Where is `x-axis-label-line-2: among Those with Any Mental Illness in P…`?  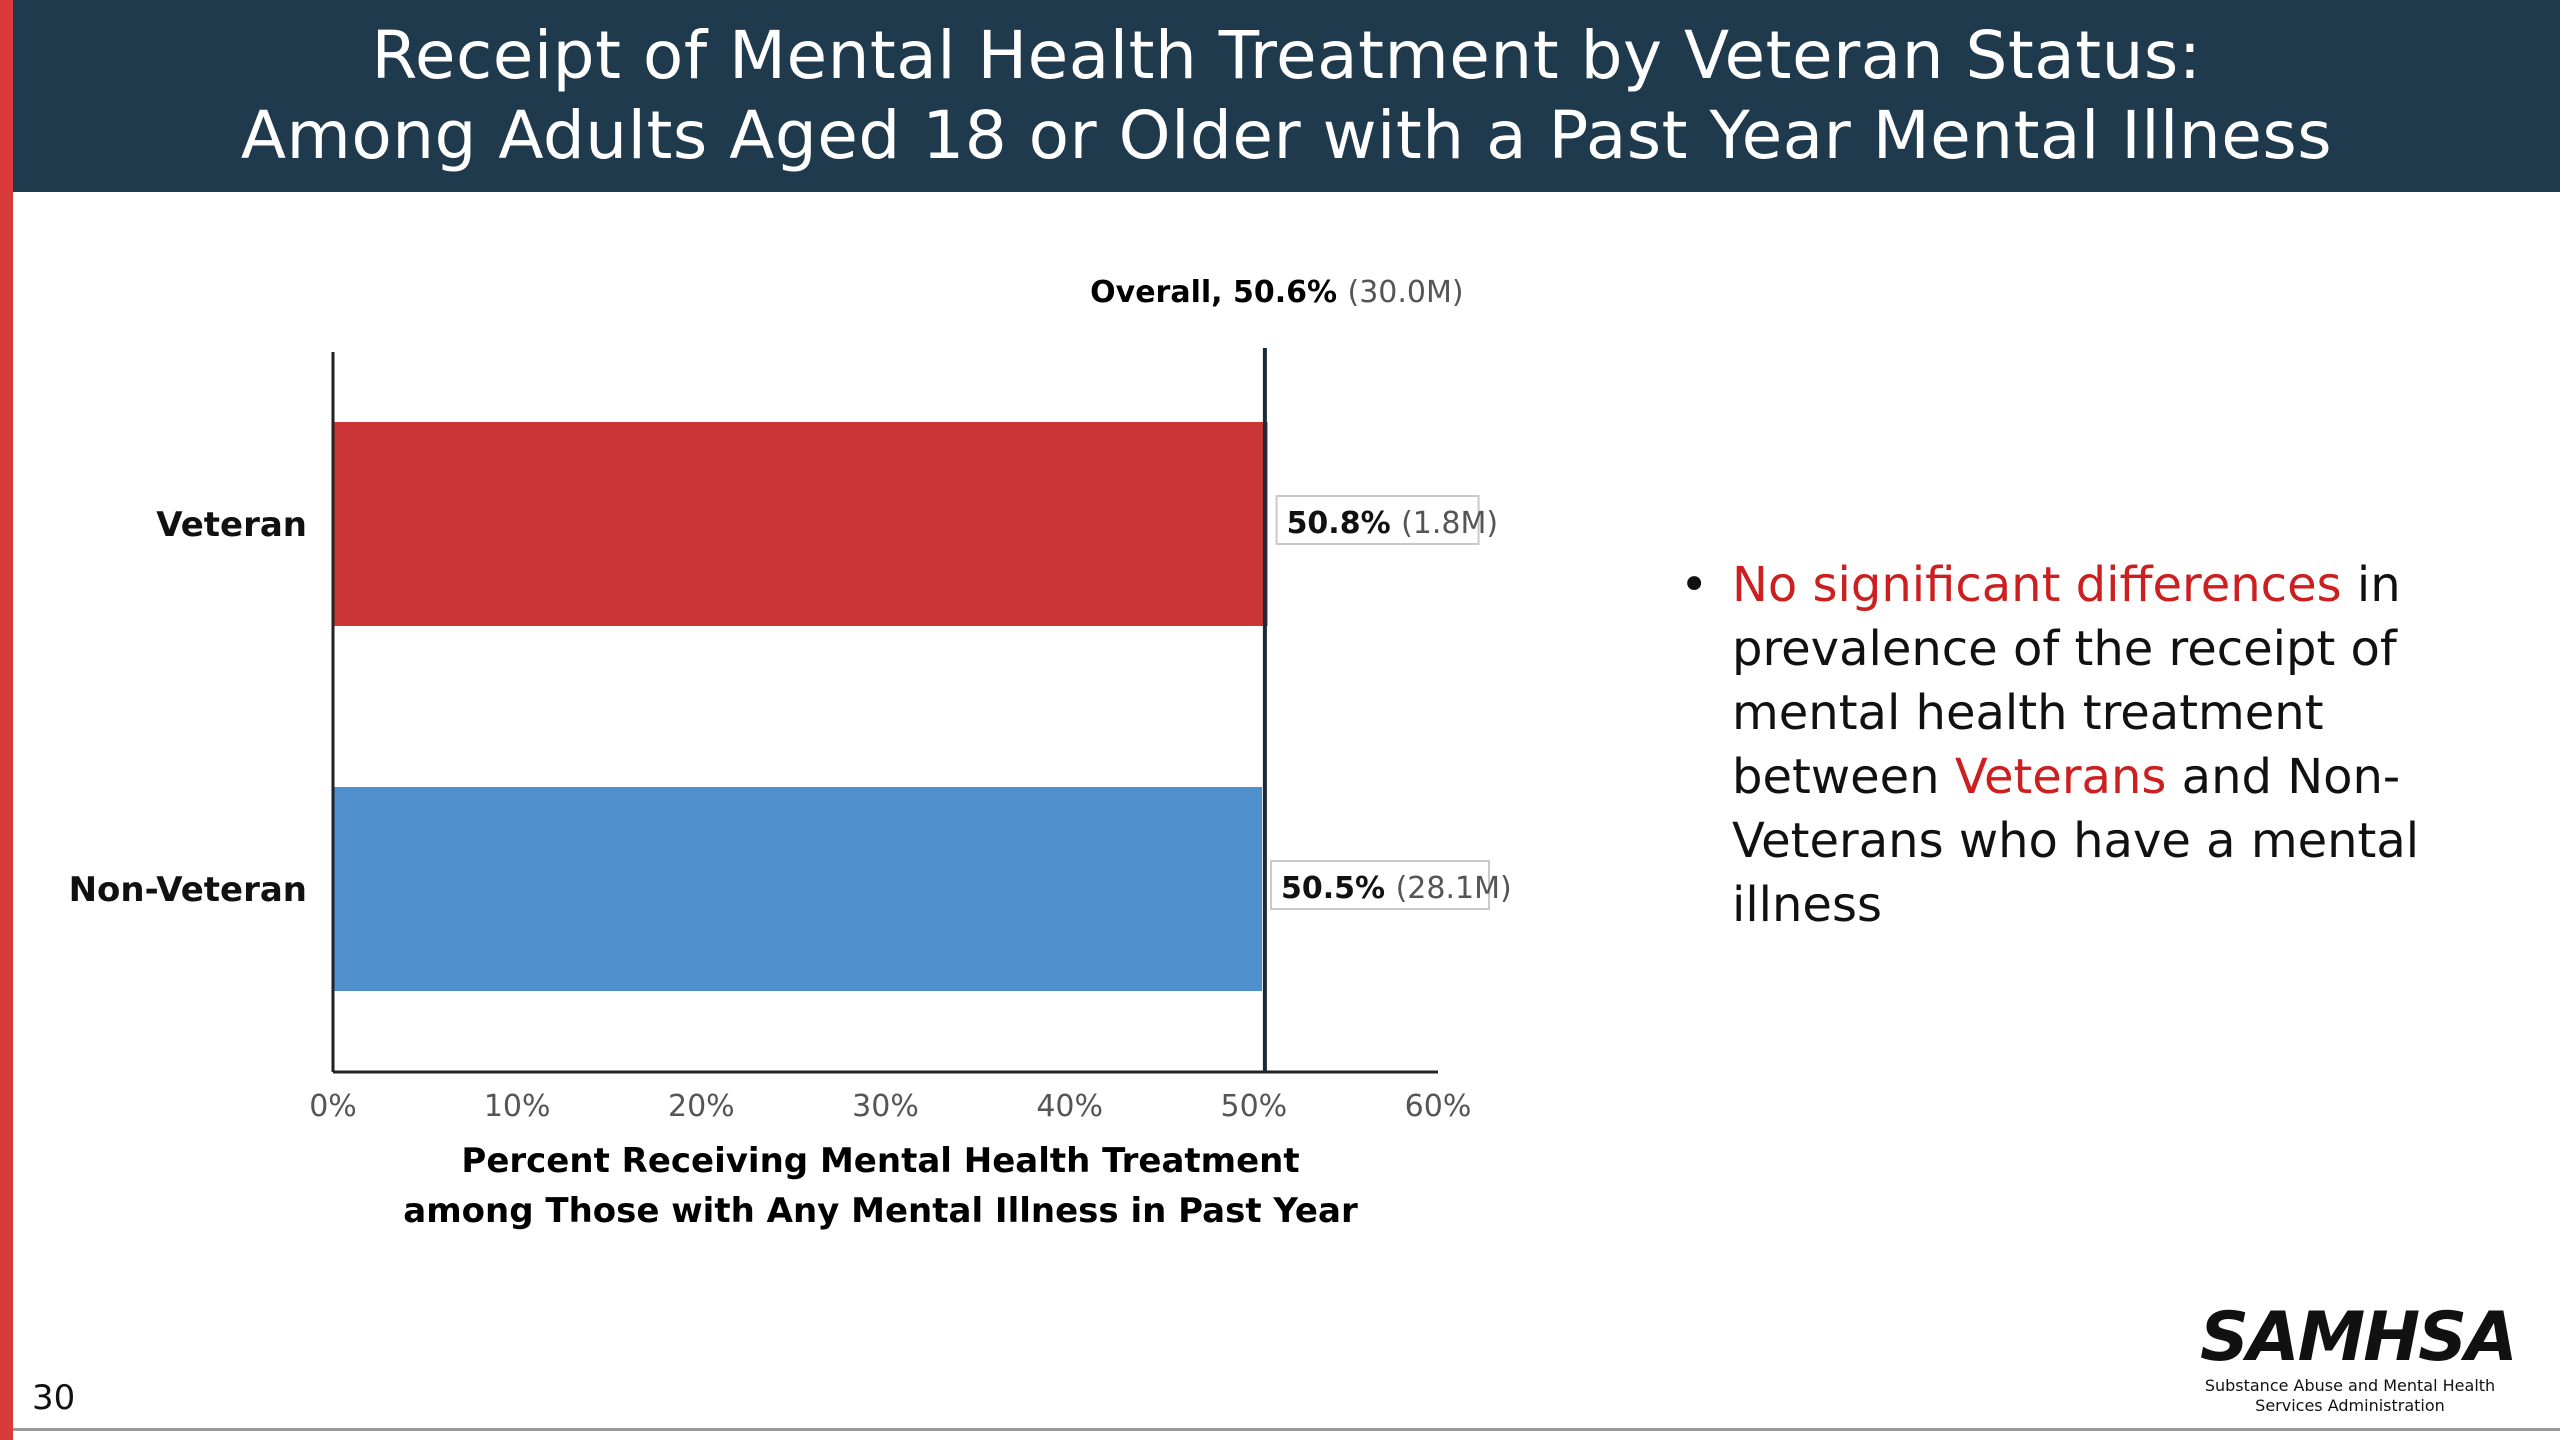 x-axis-label-line-2: among Those with Any Mental Illness in P… is located at coordinates (880, 1211).